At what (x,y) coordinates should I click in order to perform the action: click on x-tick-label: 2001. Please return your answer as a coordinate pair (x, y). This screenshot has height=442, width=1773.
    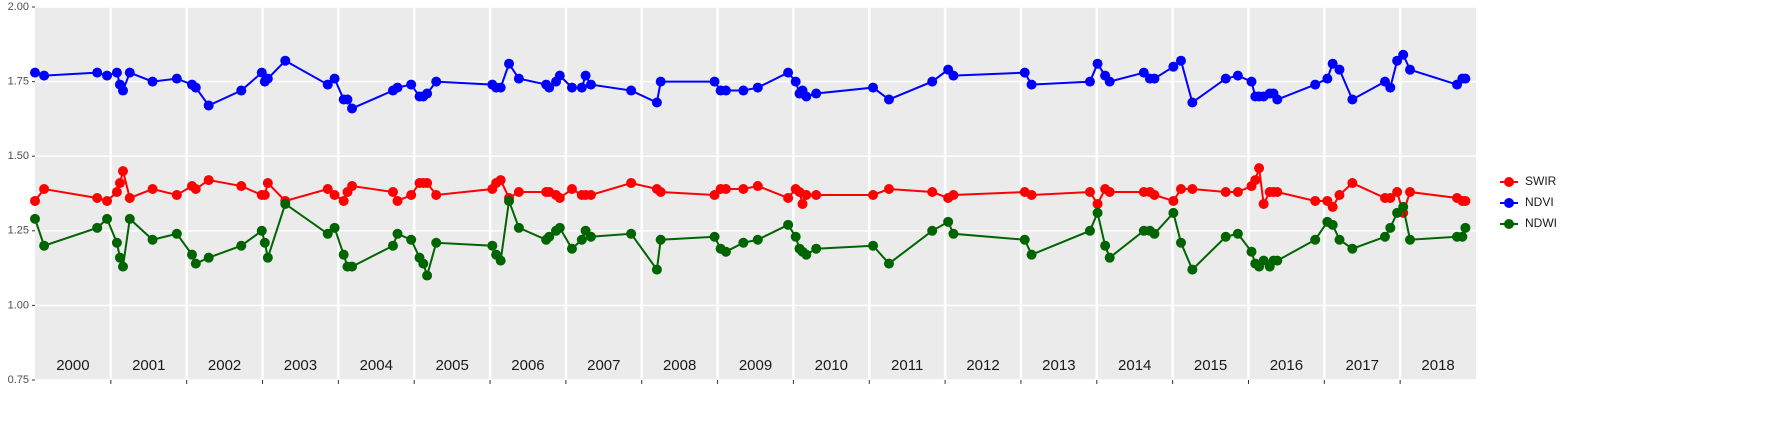
    Looking at the image, I should click on (148, 365).